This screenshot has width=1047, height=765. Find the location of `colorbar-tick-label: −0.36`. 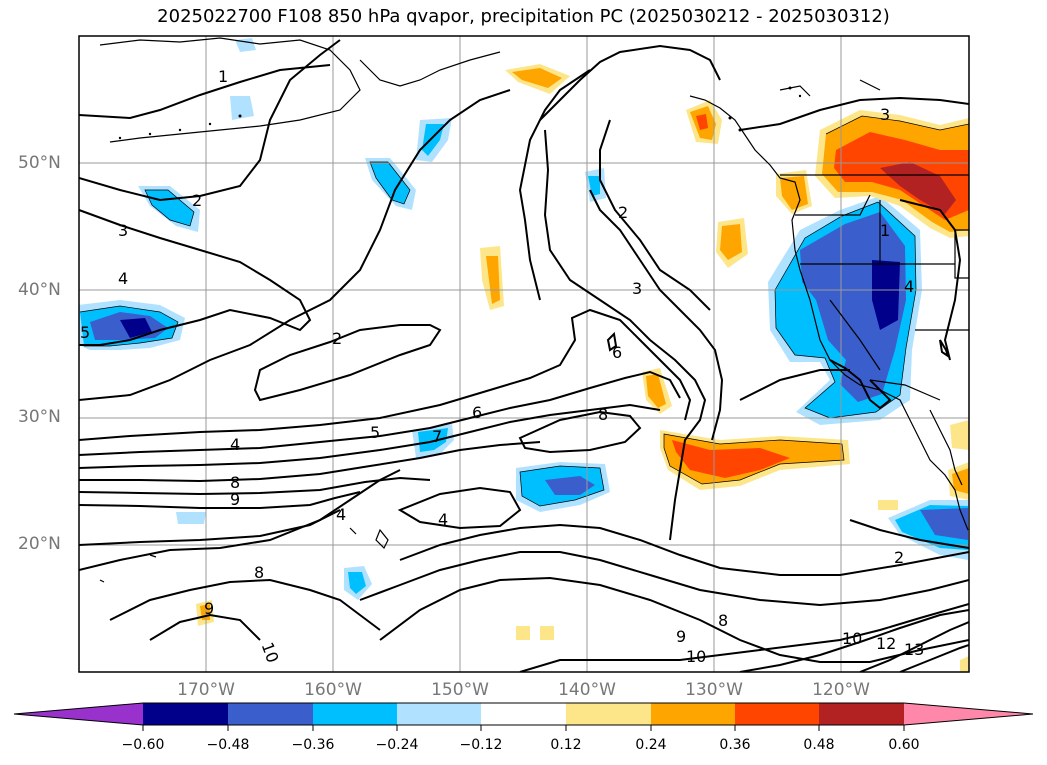

colorbar-tick-label: −0.36 is located at coordinates (313, 745).